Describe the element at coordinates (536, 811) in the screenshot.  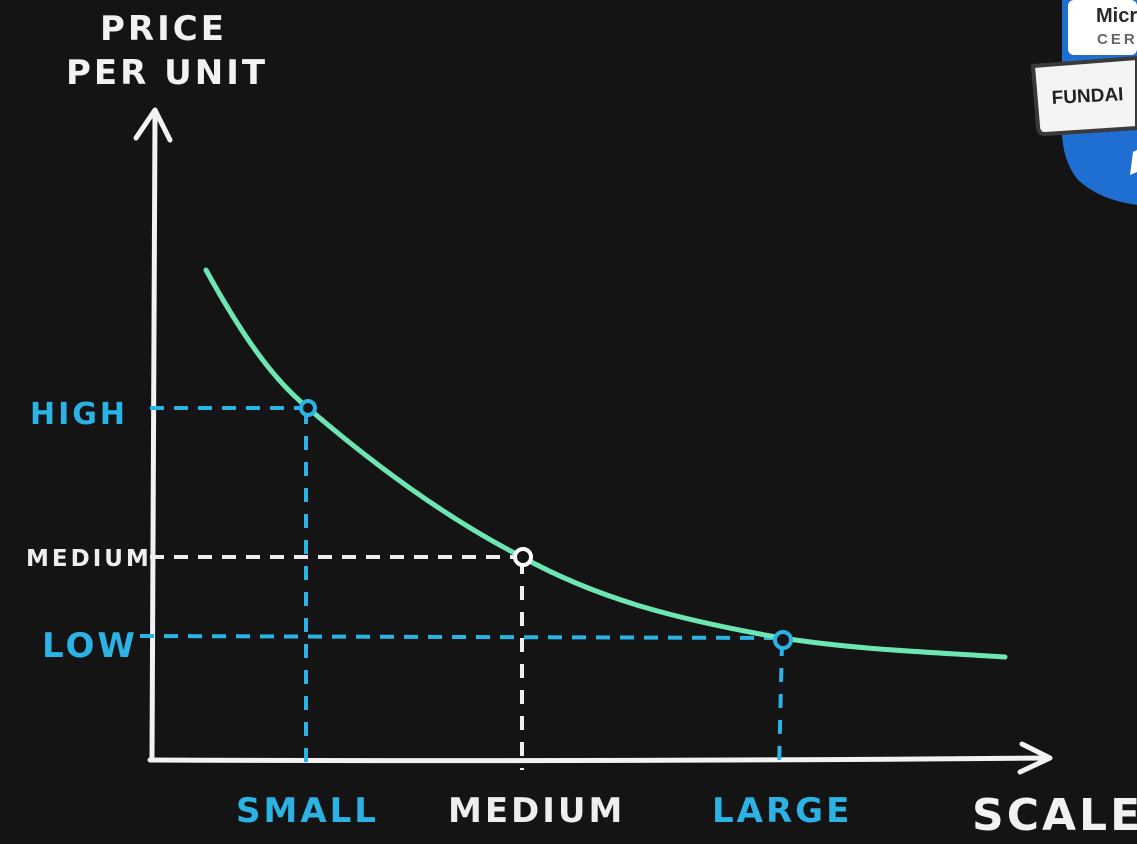
I see `x-tick-medium: MEDIUM` at that location.